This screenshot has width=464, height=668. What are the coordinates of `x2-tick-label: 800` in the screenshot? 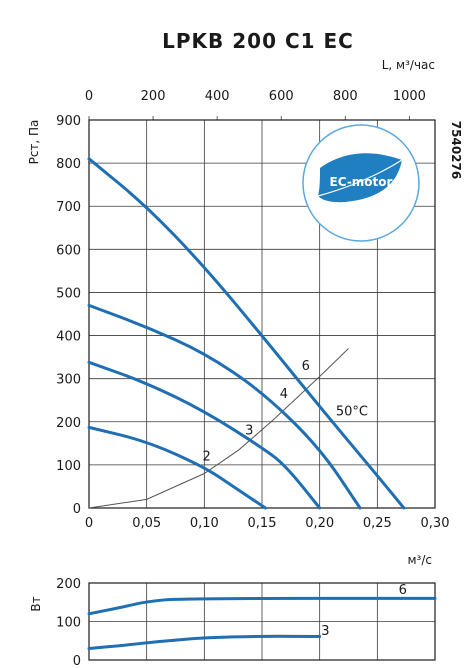 It's located at (345, 96).